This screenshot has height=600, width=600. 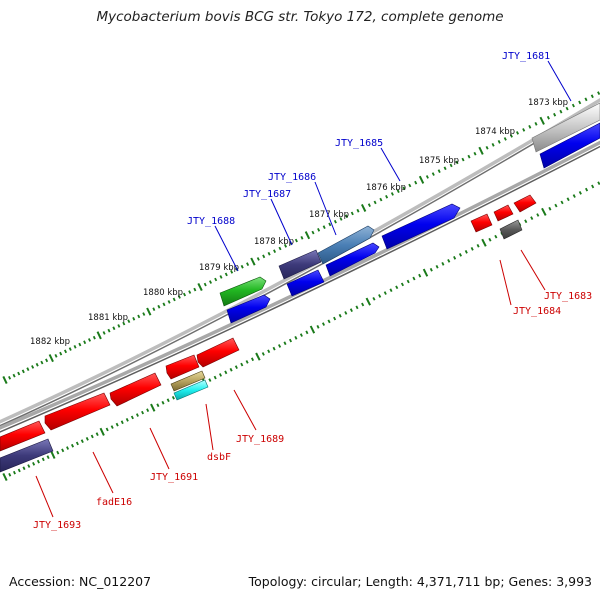 I want to click on gene-label-reverse: JTY_1684, so click(x=537, y=311).